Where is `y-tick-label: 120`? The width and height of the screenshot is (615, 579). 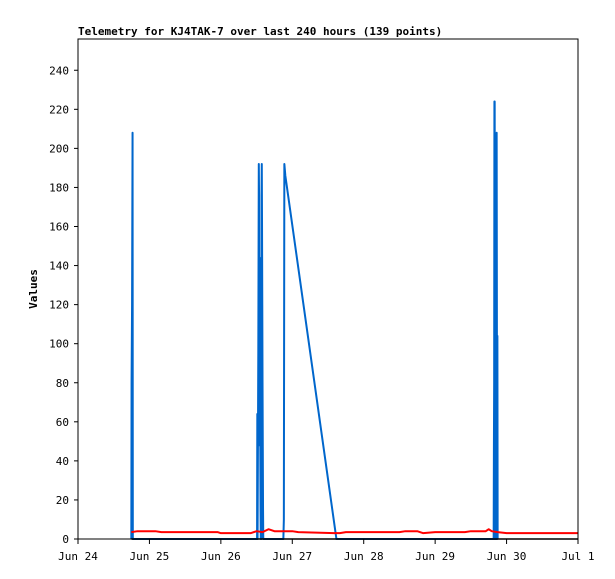
y-tick-label: 120 is located at coordinates (59, 305).